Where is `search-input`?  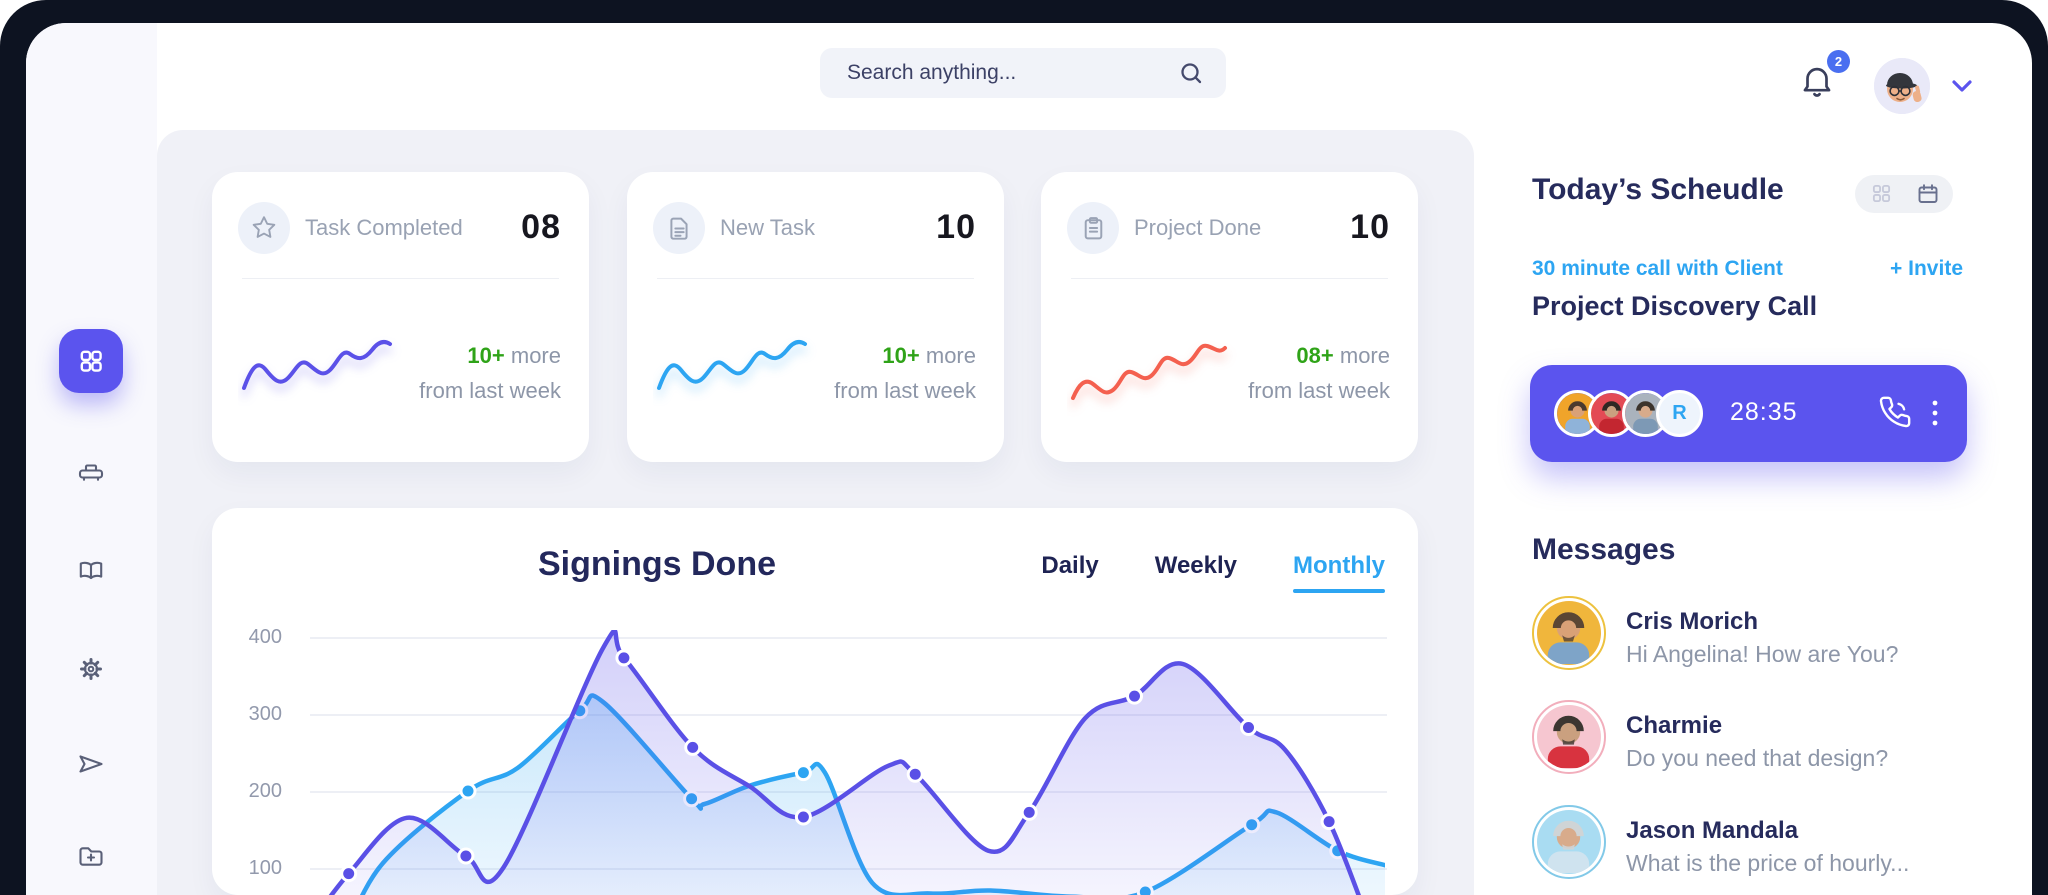
search-input is located at coordinates (1023, 73).